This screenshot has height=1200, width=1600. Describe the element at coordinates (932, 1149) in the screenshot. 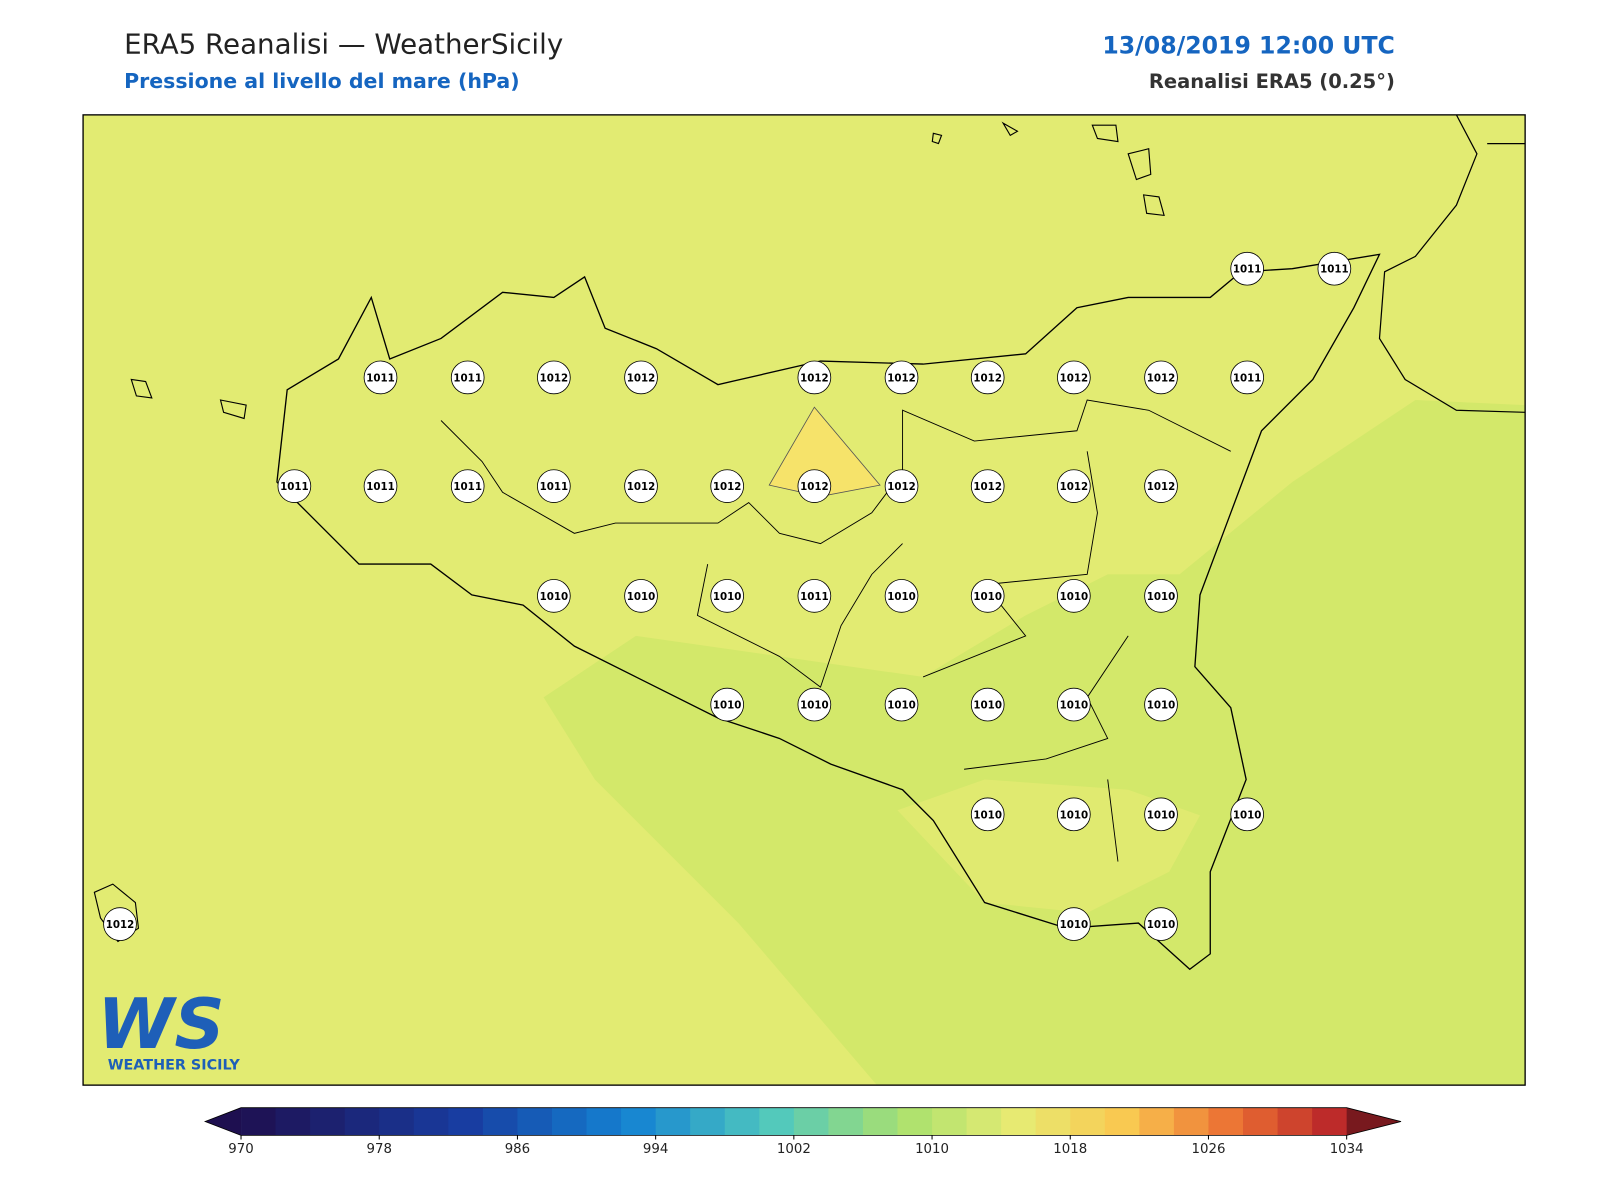

I see `colorbar-tick-label: 1010` at that location.